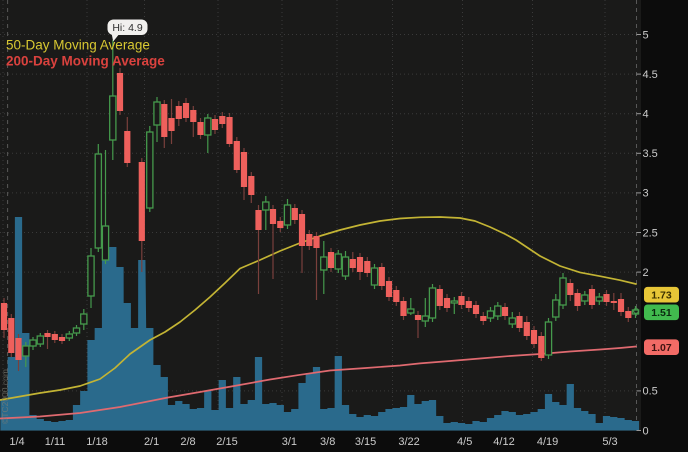 Image resolution: width=688 pixels, height=452 pixels. Describe the element at coordinates (187, 442) in the screenshot. I see `svg-text: 2/8` at that location.